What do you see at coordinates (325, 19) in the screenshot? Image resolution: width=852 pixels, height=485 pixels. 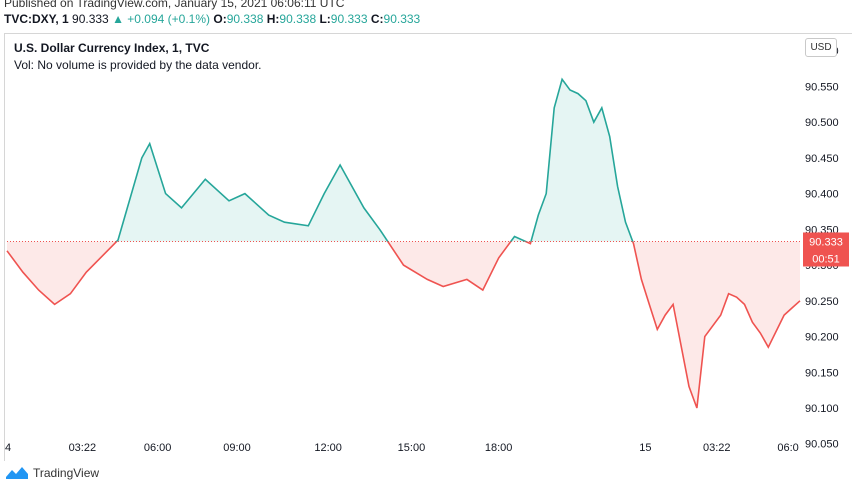 I see `low-label: L:` at bounding box center [325, 19].